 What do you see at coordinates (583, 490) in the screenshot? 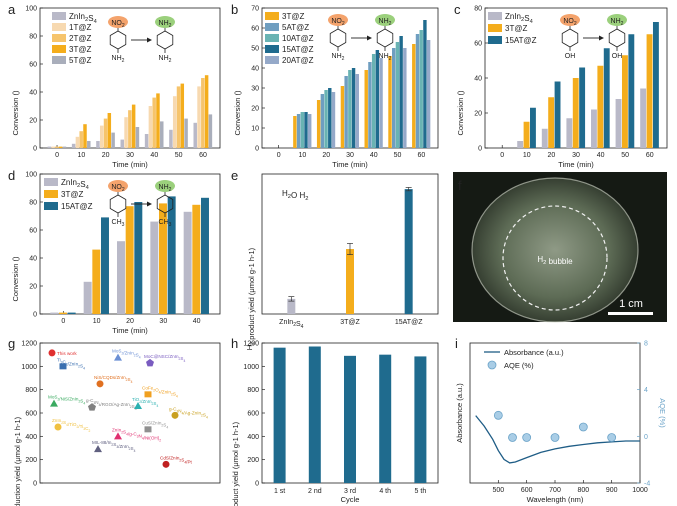
I see `x-tick-label: 800` at bounding box center [583, 490].